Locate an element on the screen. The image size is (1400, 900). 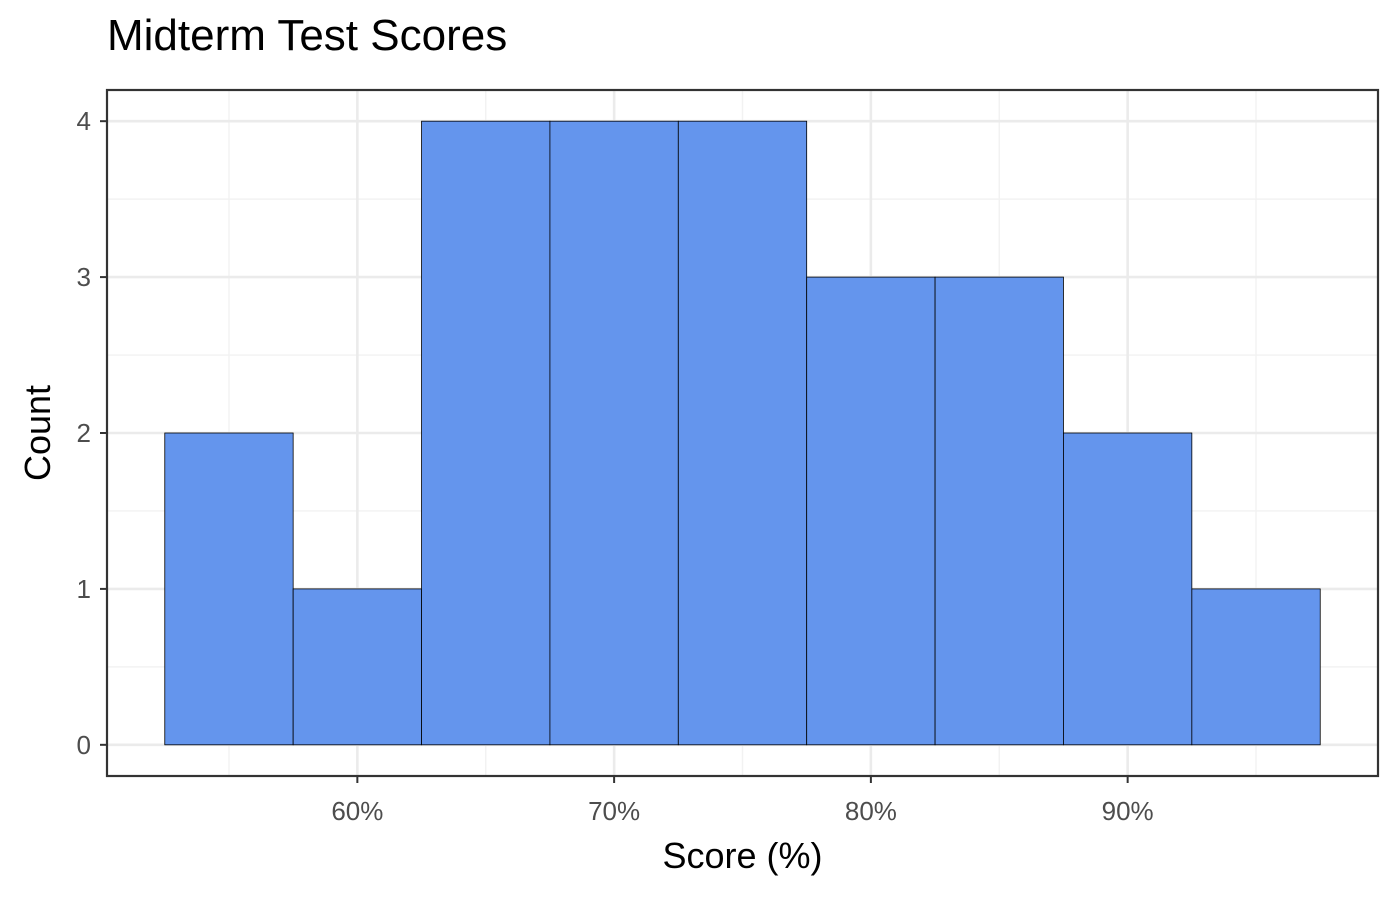
y-tick-label: 3 is located at coordinates (84, 277).